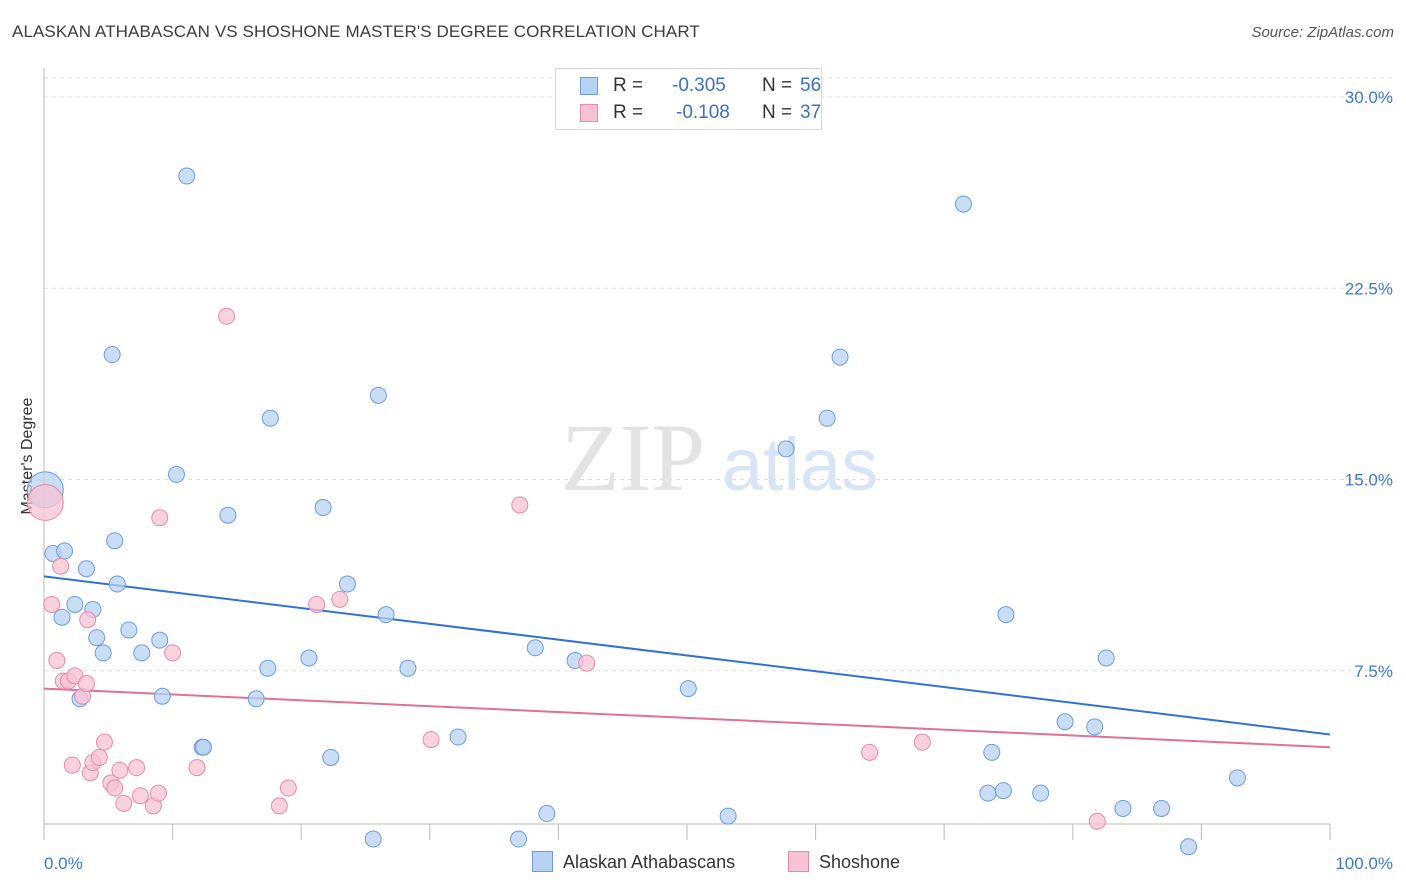 This screenshot has height=892, width=1406. Describe the element at coordinates (811, 112) in the screenshot. I see `legend-n-value: 37` at that location.